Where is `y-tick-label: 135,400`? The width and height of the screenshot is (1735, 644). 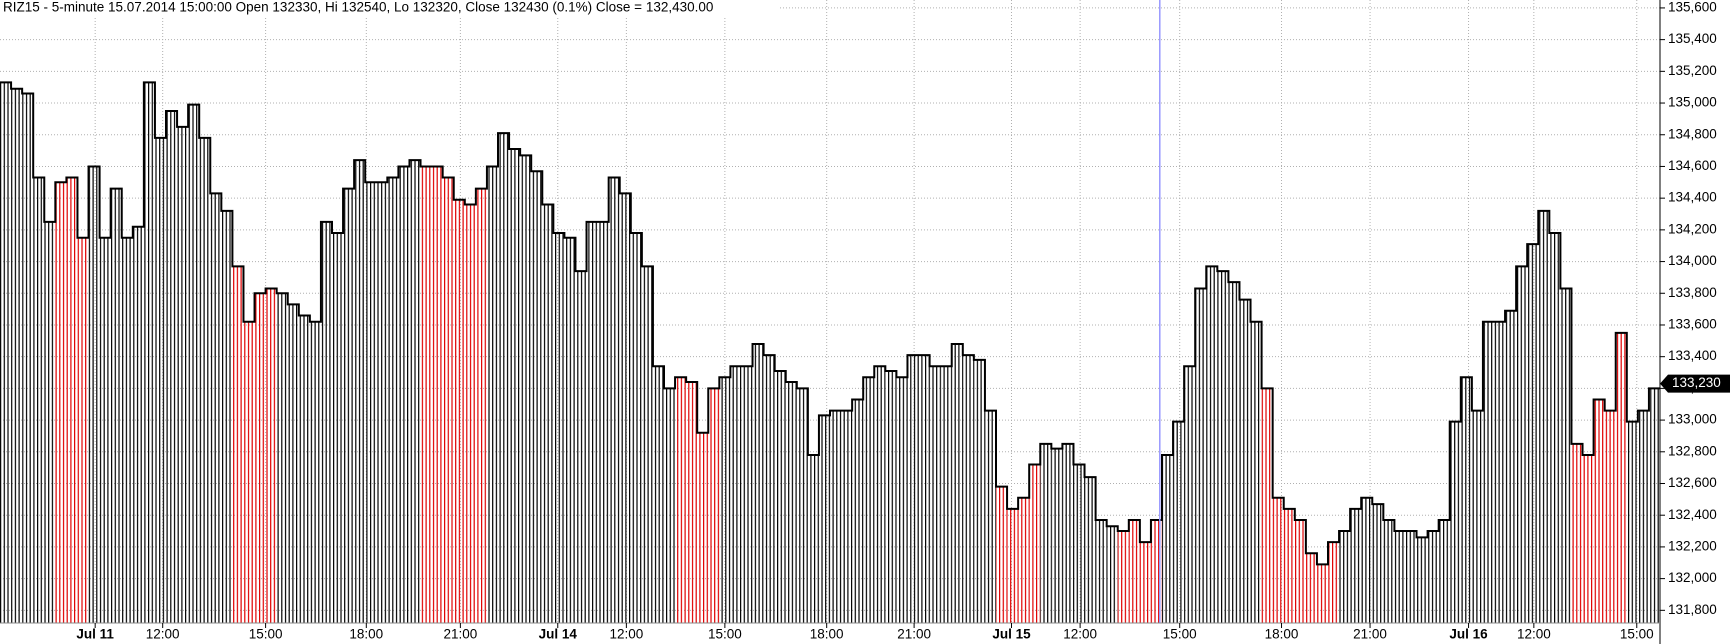 y-tick-label: 135,400 is located at coordinates (1692, 38).